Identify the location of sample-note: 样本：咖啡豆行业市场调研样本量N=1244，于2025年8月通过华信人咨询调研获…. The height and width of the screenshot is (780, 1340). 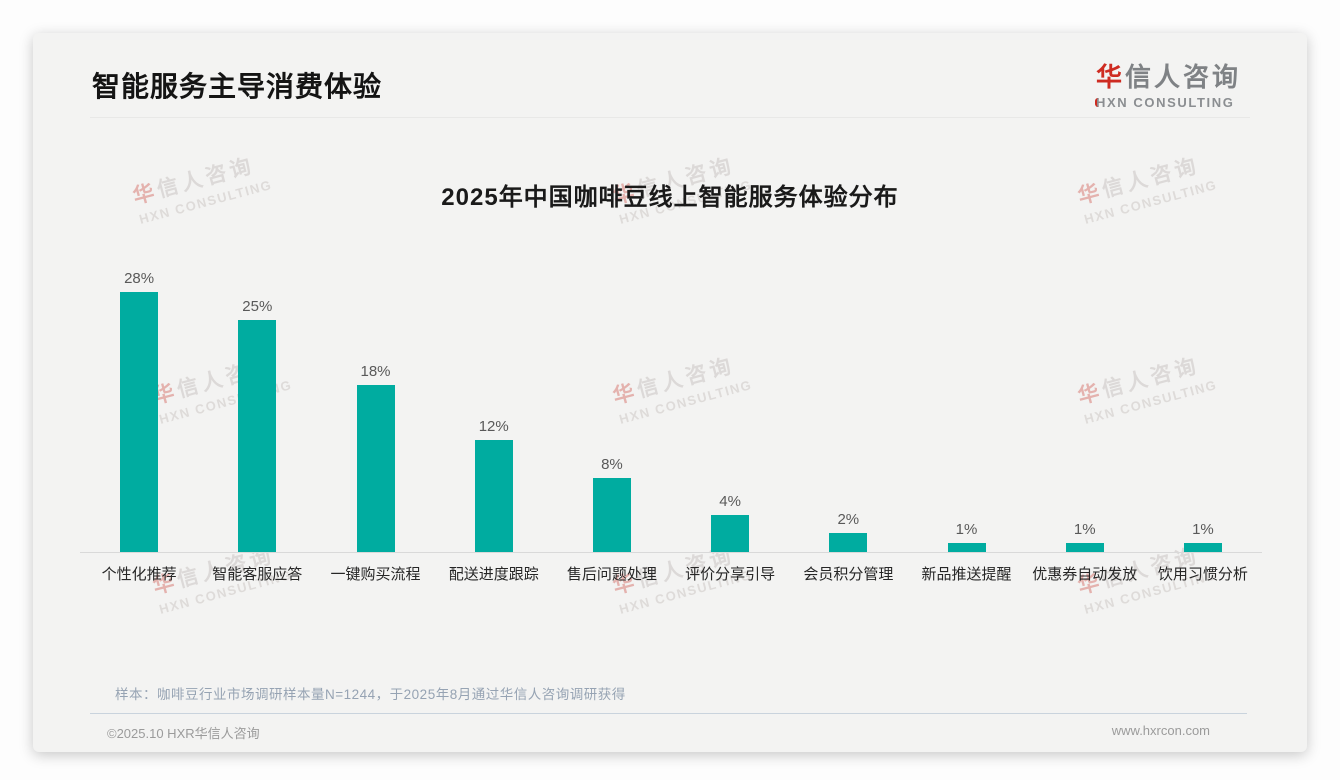
(370, 694).